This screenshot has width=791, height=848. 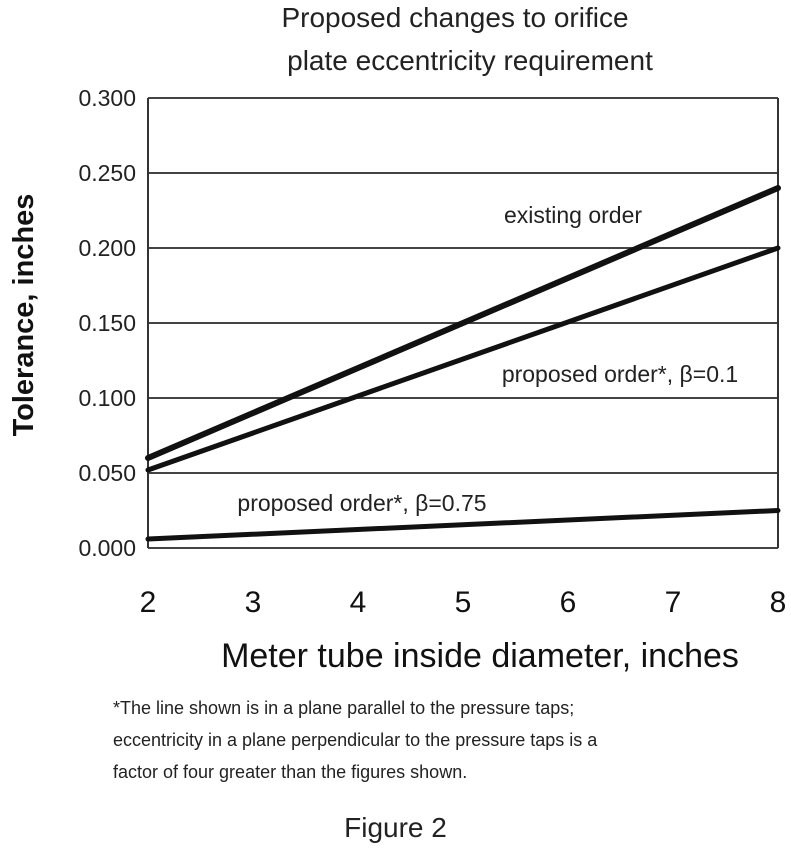 I want to click on x-tick-label: 8, so click(x=778, y=602).